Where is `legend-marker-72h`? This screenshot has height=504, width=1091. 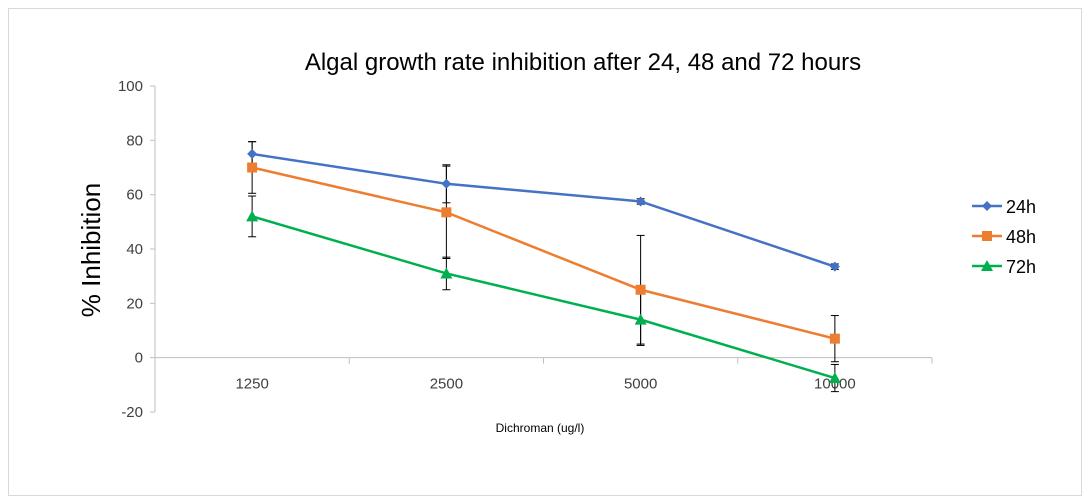 legend-marker-72h is located at coordinates (987, 265).